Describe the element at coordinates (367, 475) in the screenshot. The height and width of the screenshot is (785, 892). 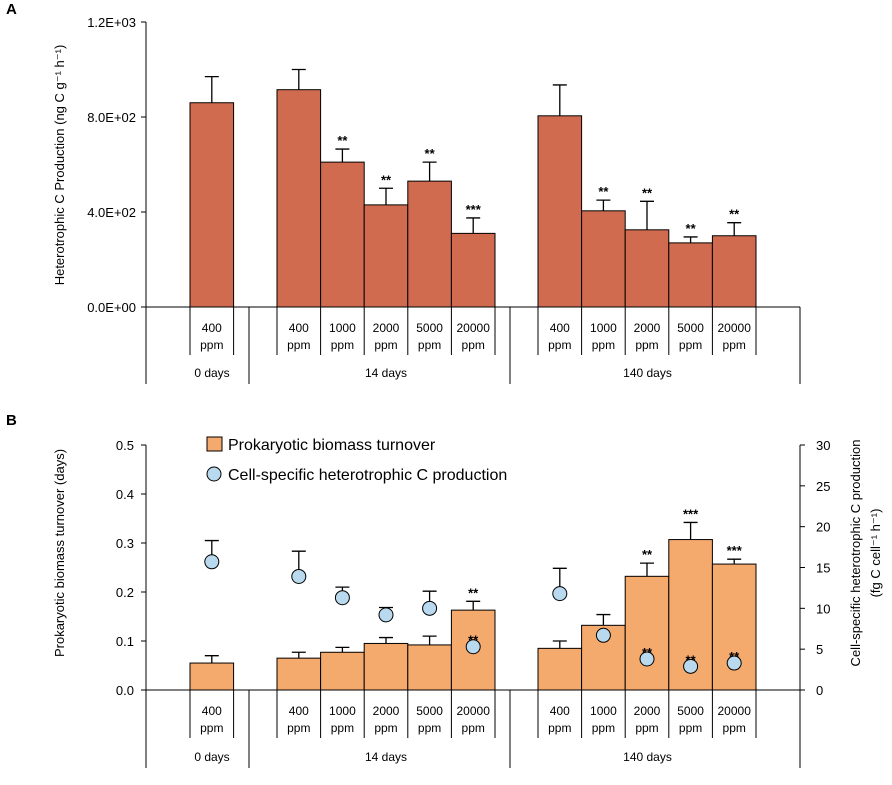
I see `legend-label-cell-specific: Cell-specific heterotrophic C production` at that location.